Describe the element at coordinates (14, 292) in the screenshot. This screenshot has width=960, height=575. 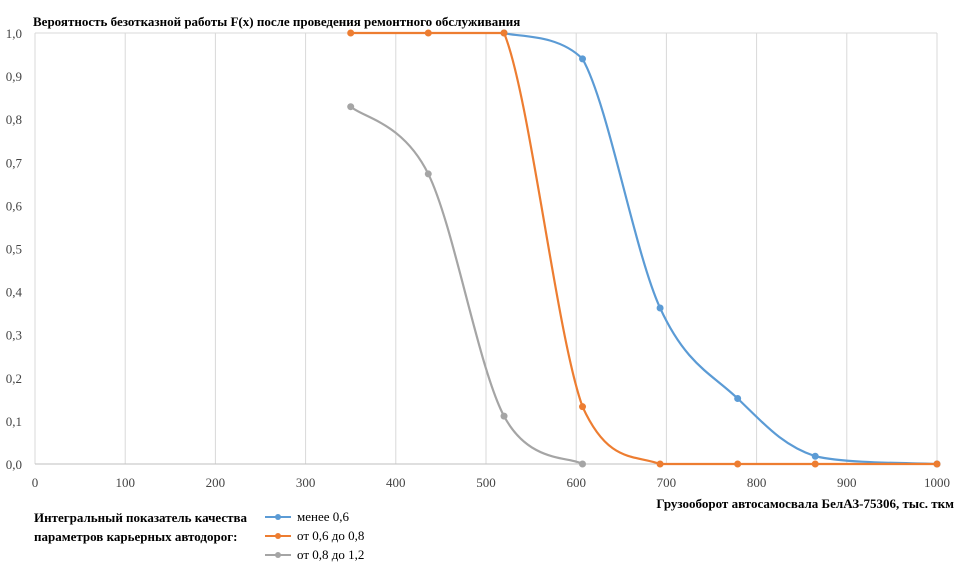
I see `y-tick-label: 0,4` at that location.